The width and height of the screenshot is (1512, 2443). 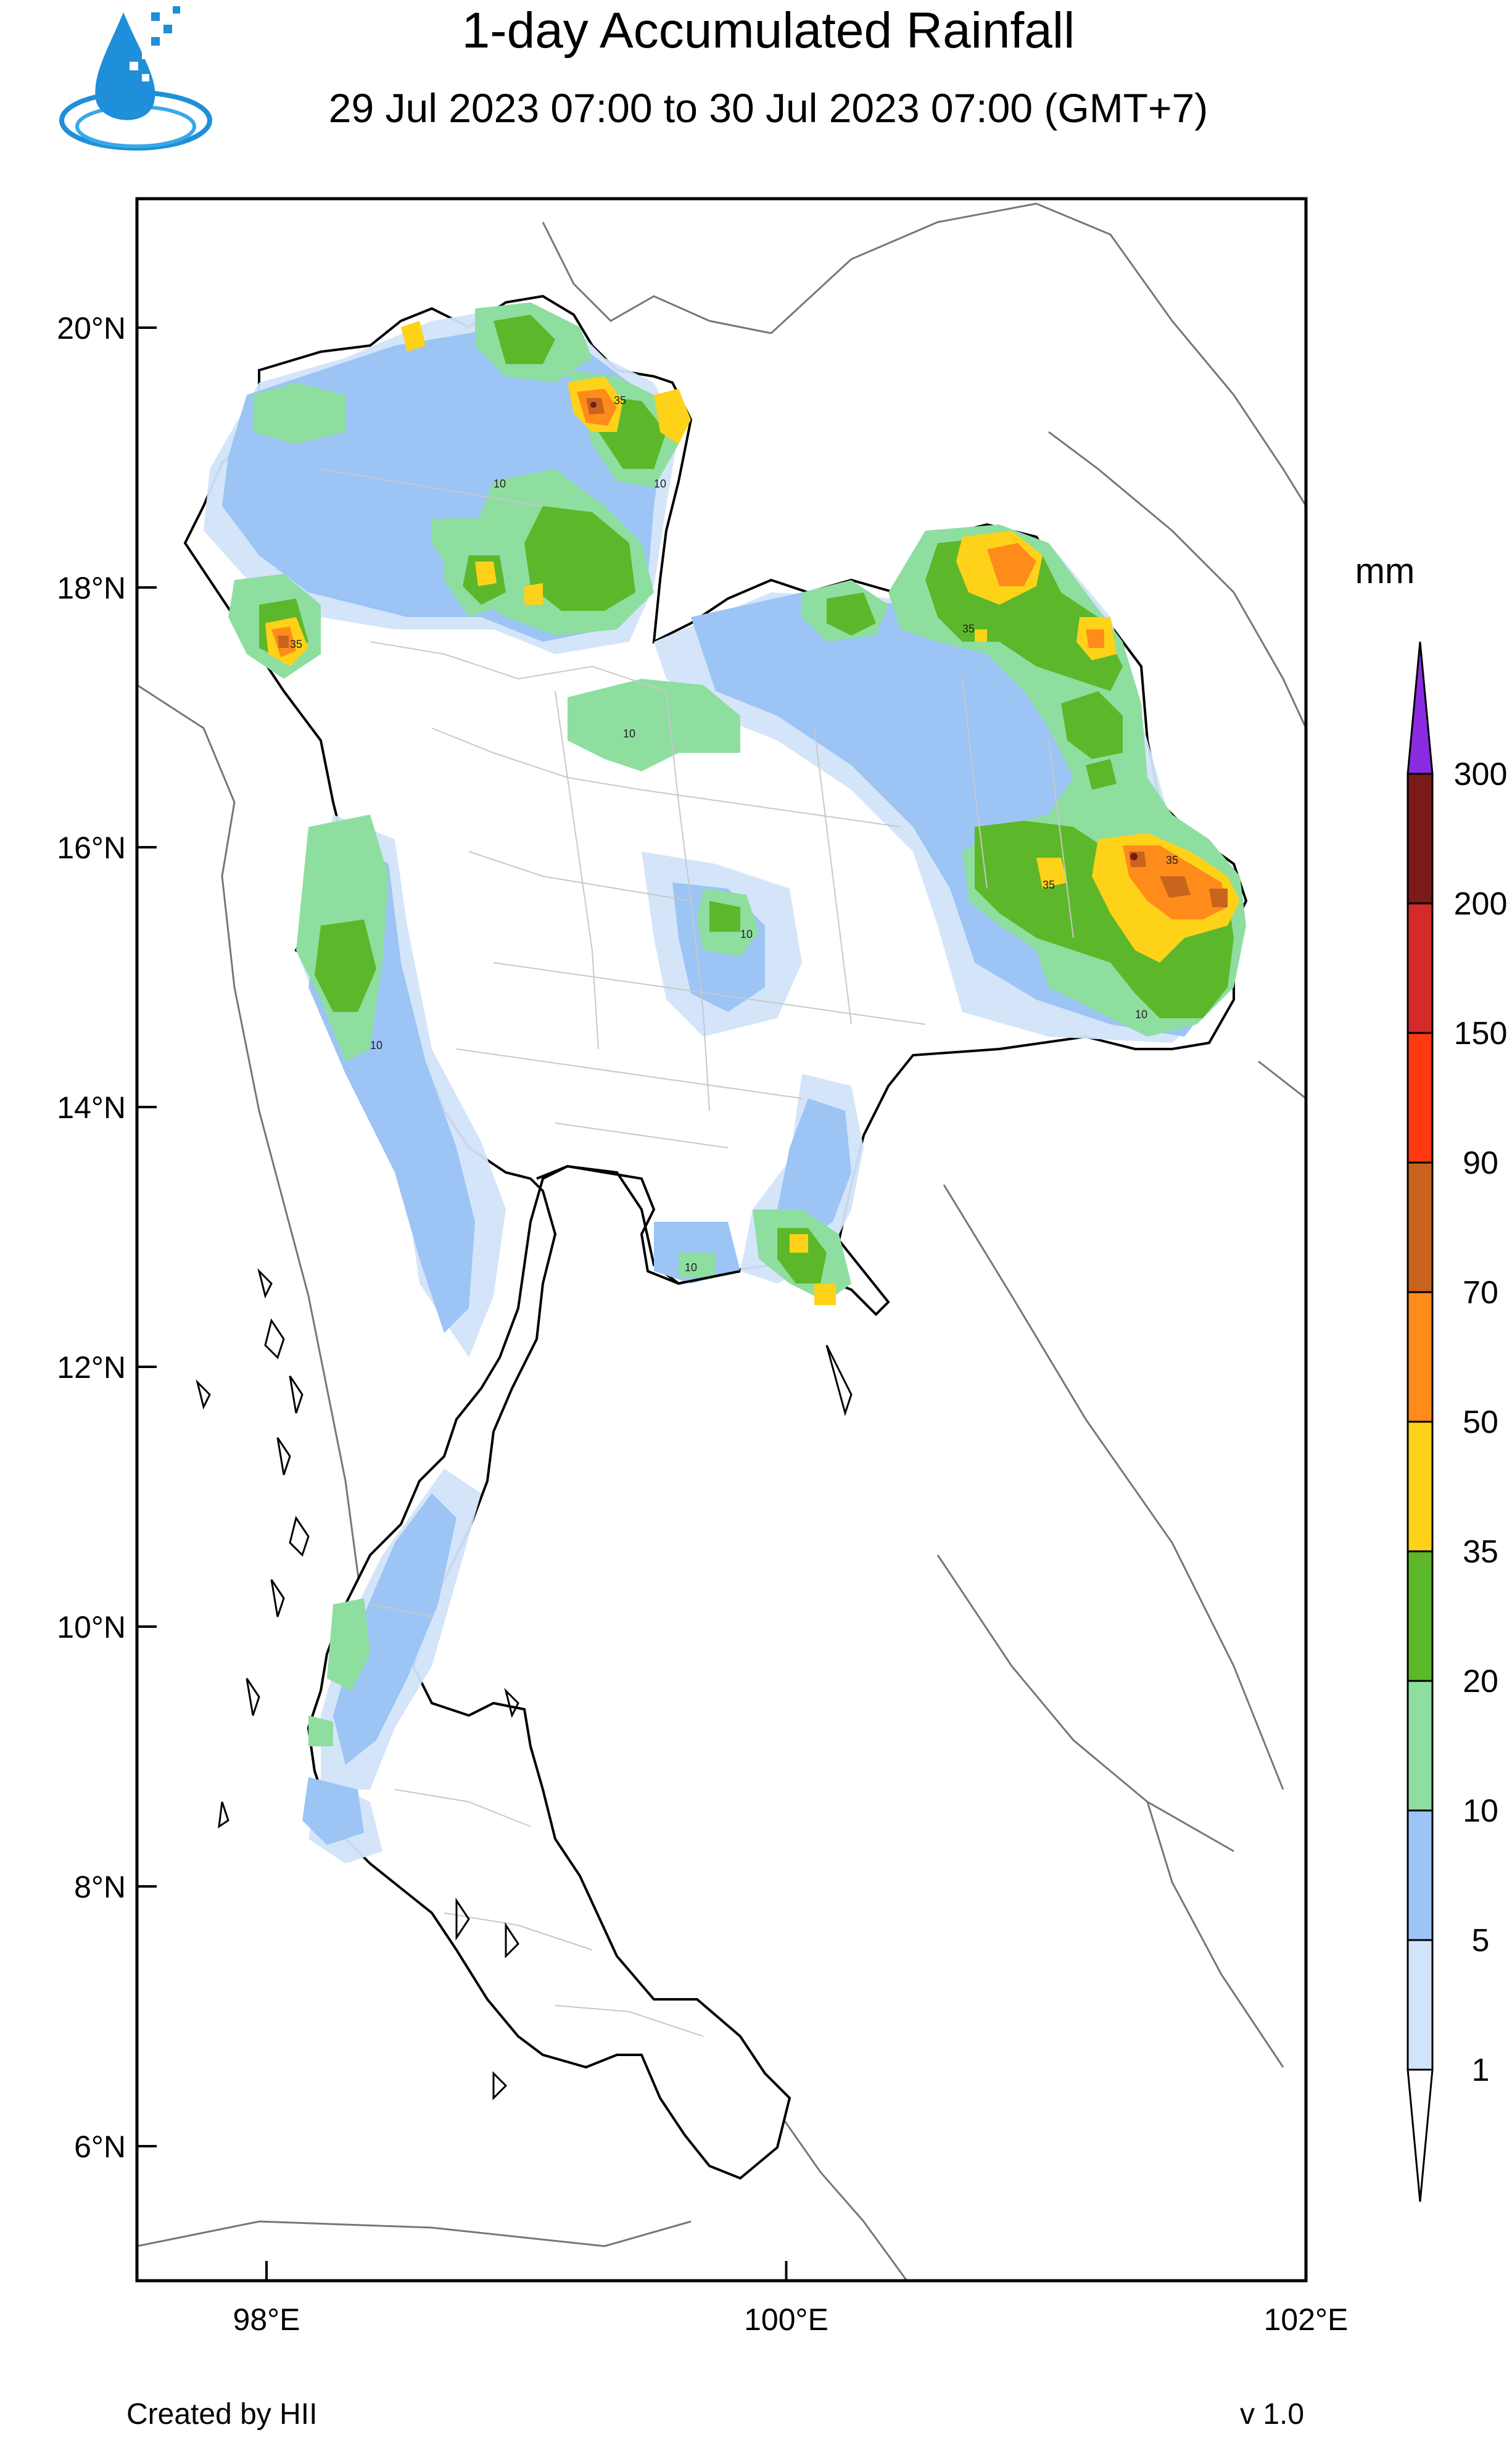 I want to click on lat-tick-label: 12°N, so click(x=91, y=1367).